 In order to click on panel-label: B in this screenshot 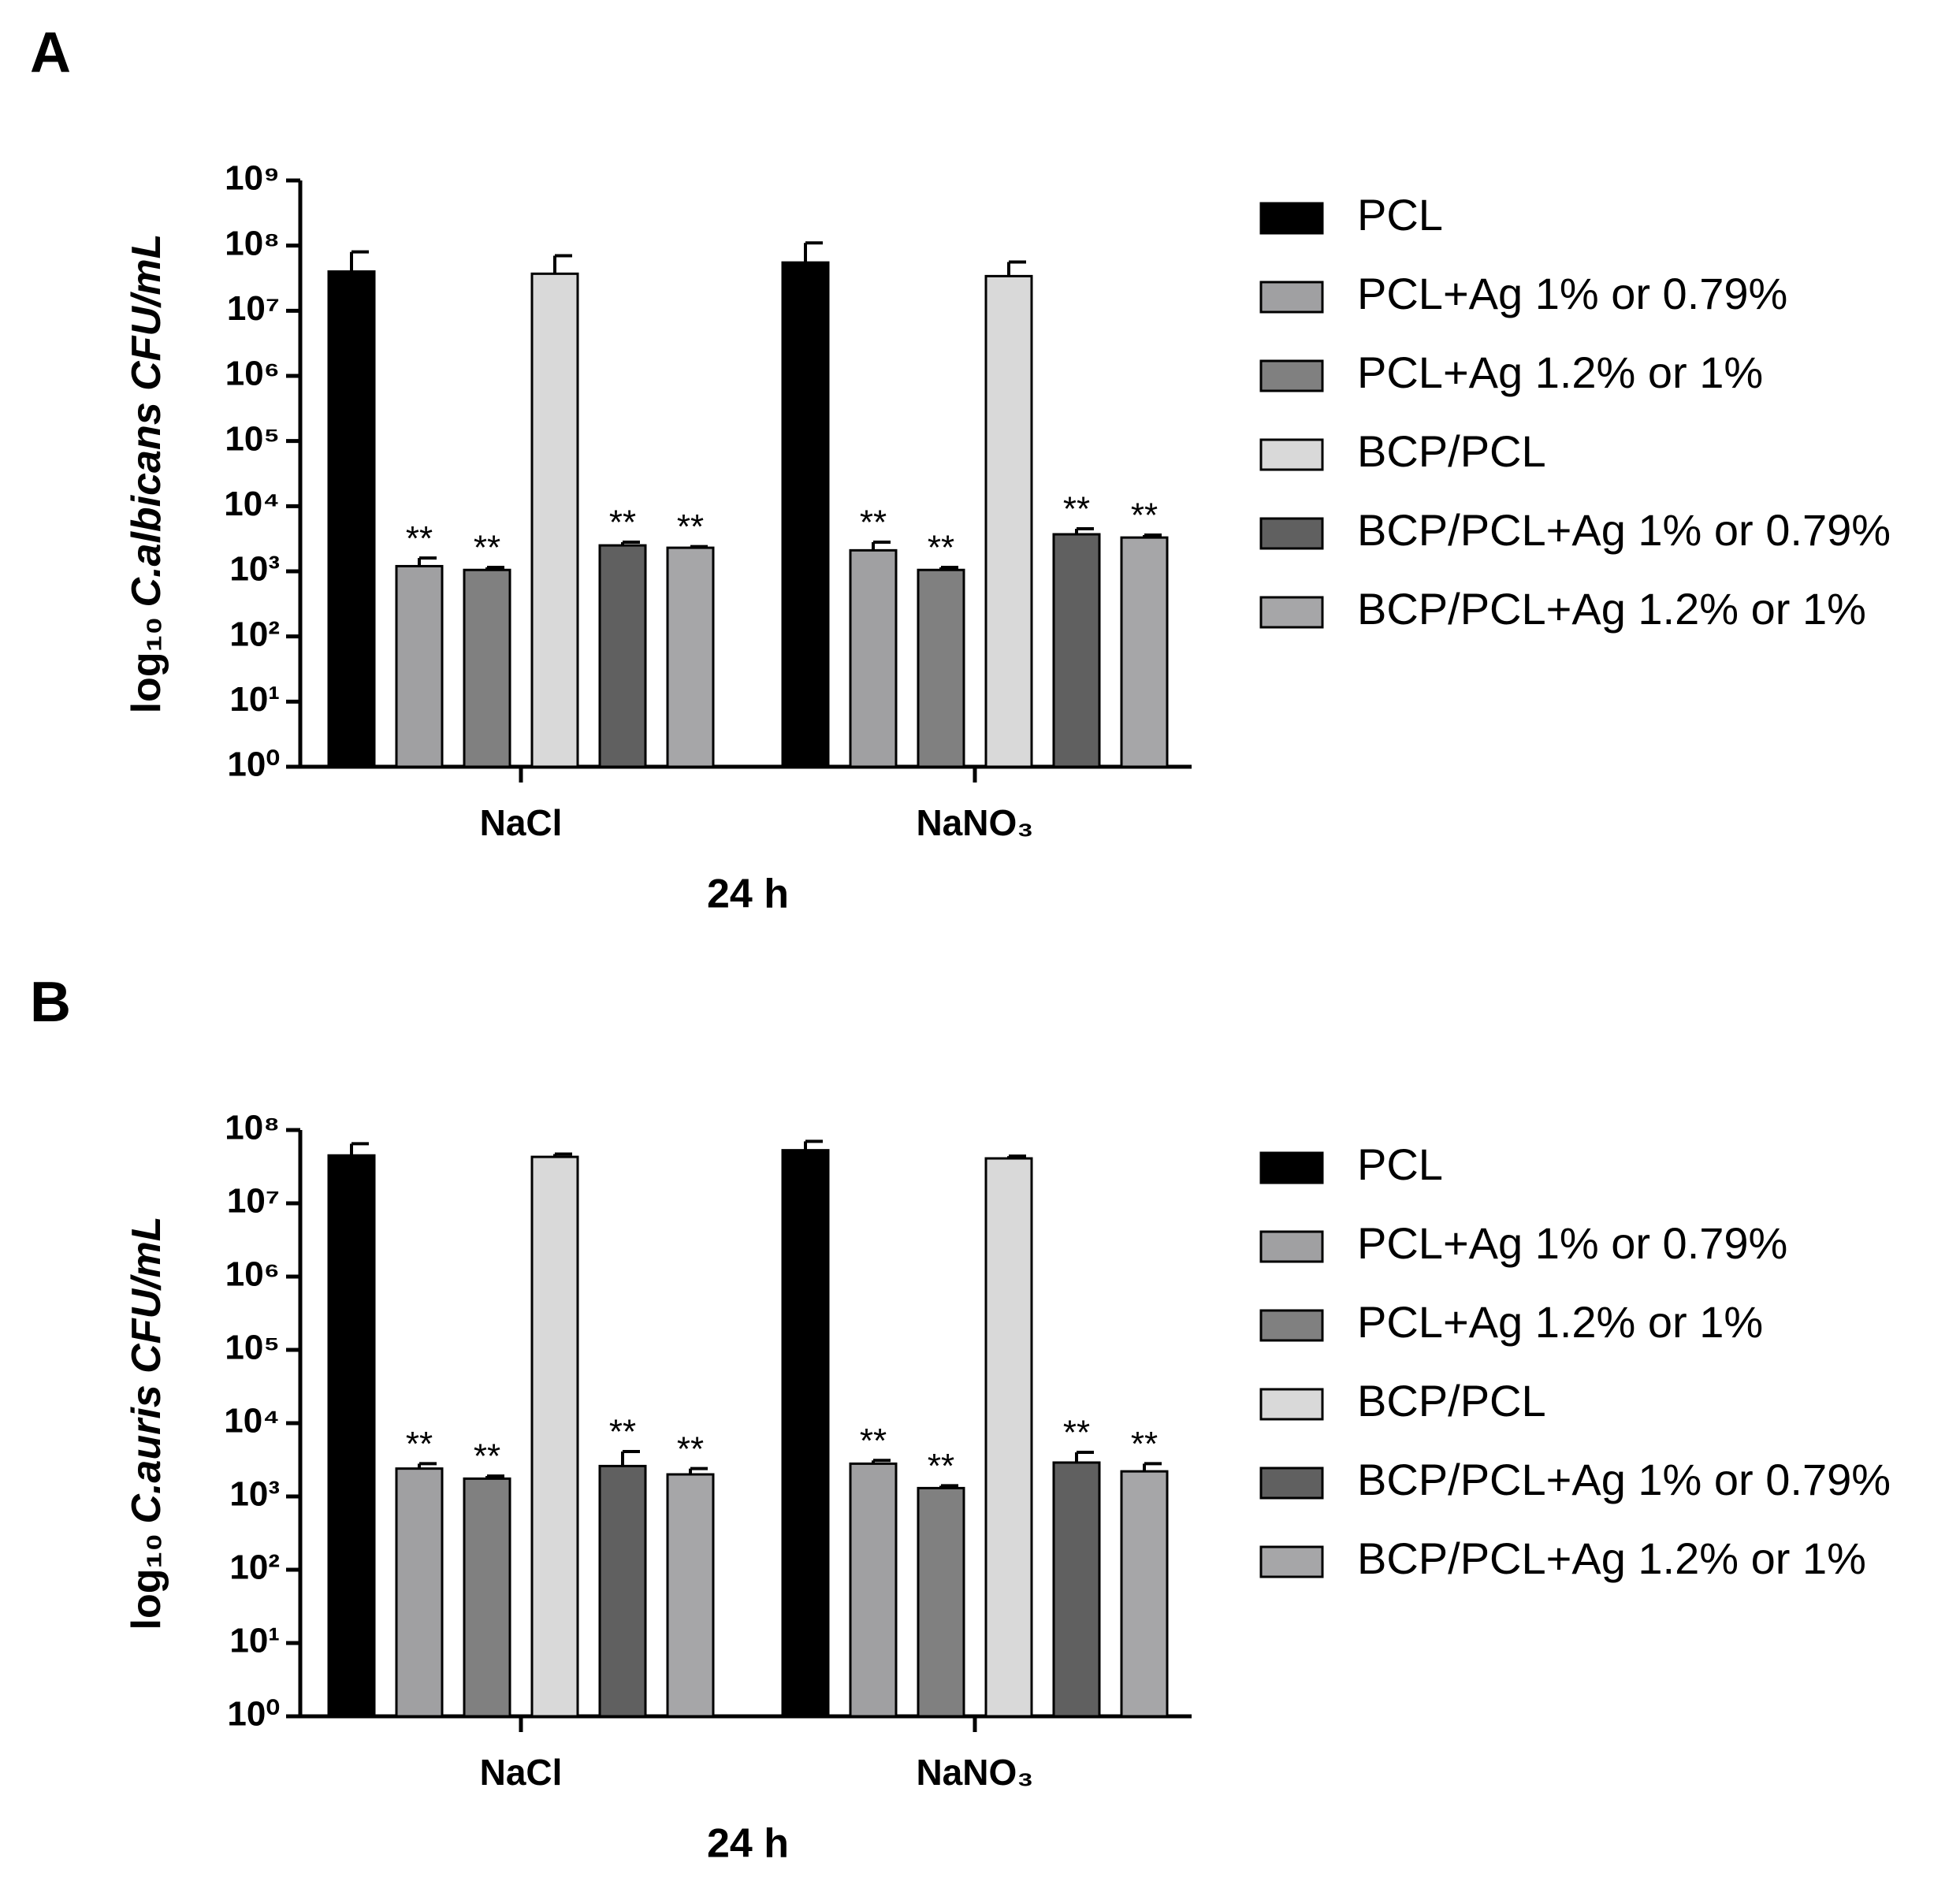, I will do `click(50, 1003)`.